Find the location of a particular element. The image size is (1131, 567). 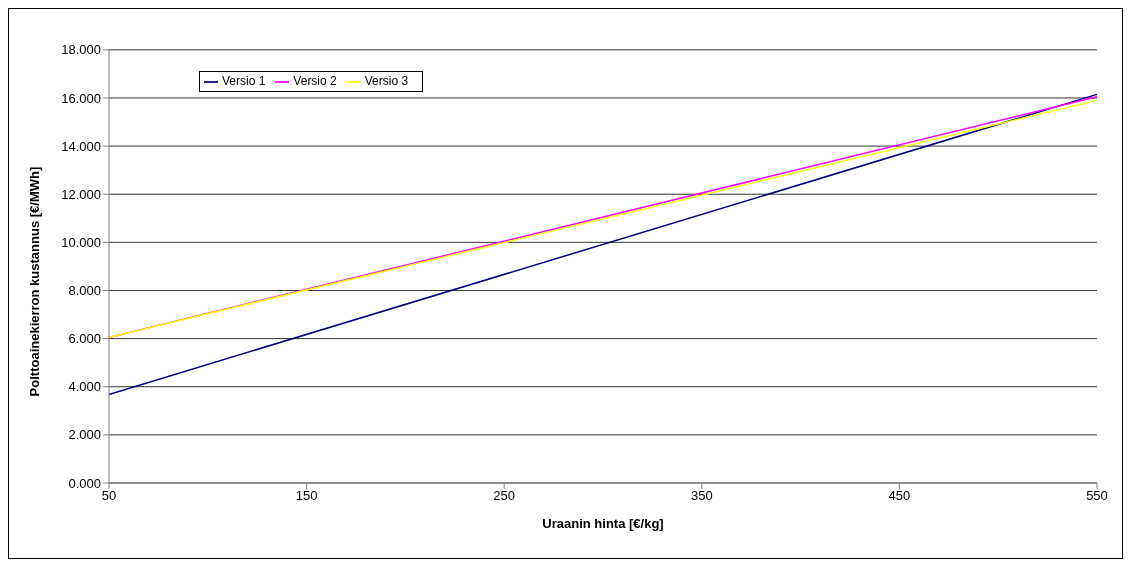

x-tick-label: 450 is located at coordinates (899, 496).